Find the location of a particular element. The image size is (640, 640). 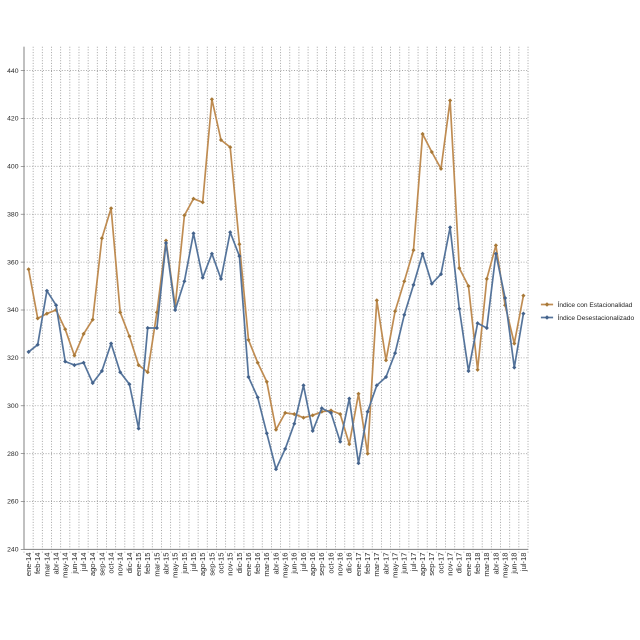

svg-text: 320 is located at coordinates (13, 358).